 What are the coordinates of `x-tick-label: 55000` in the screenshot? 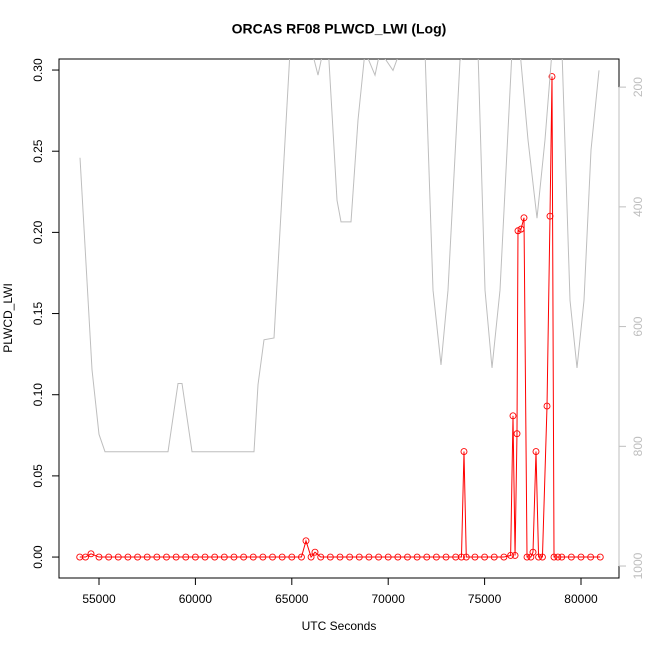 It's located at (99, 599).